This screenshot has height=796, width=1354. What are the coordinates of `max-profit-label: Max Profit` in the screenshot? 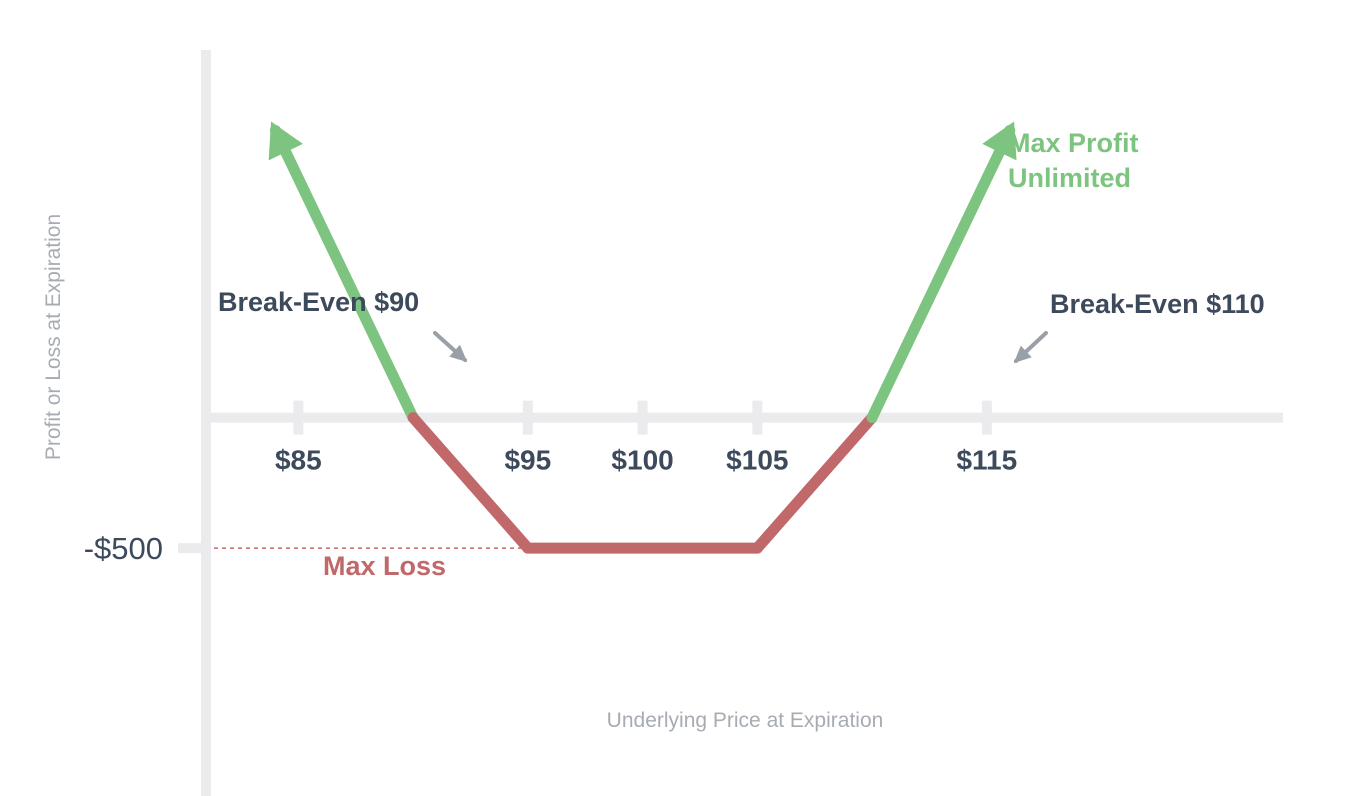 It's located at (1073, 143).